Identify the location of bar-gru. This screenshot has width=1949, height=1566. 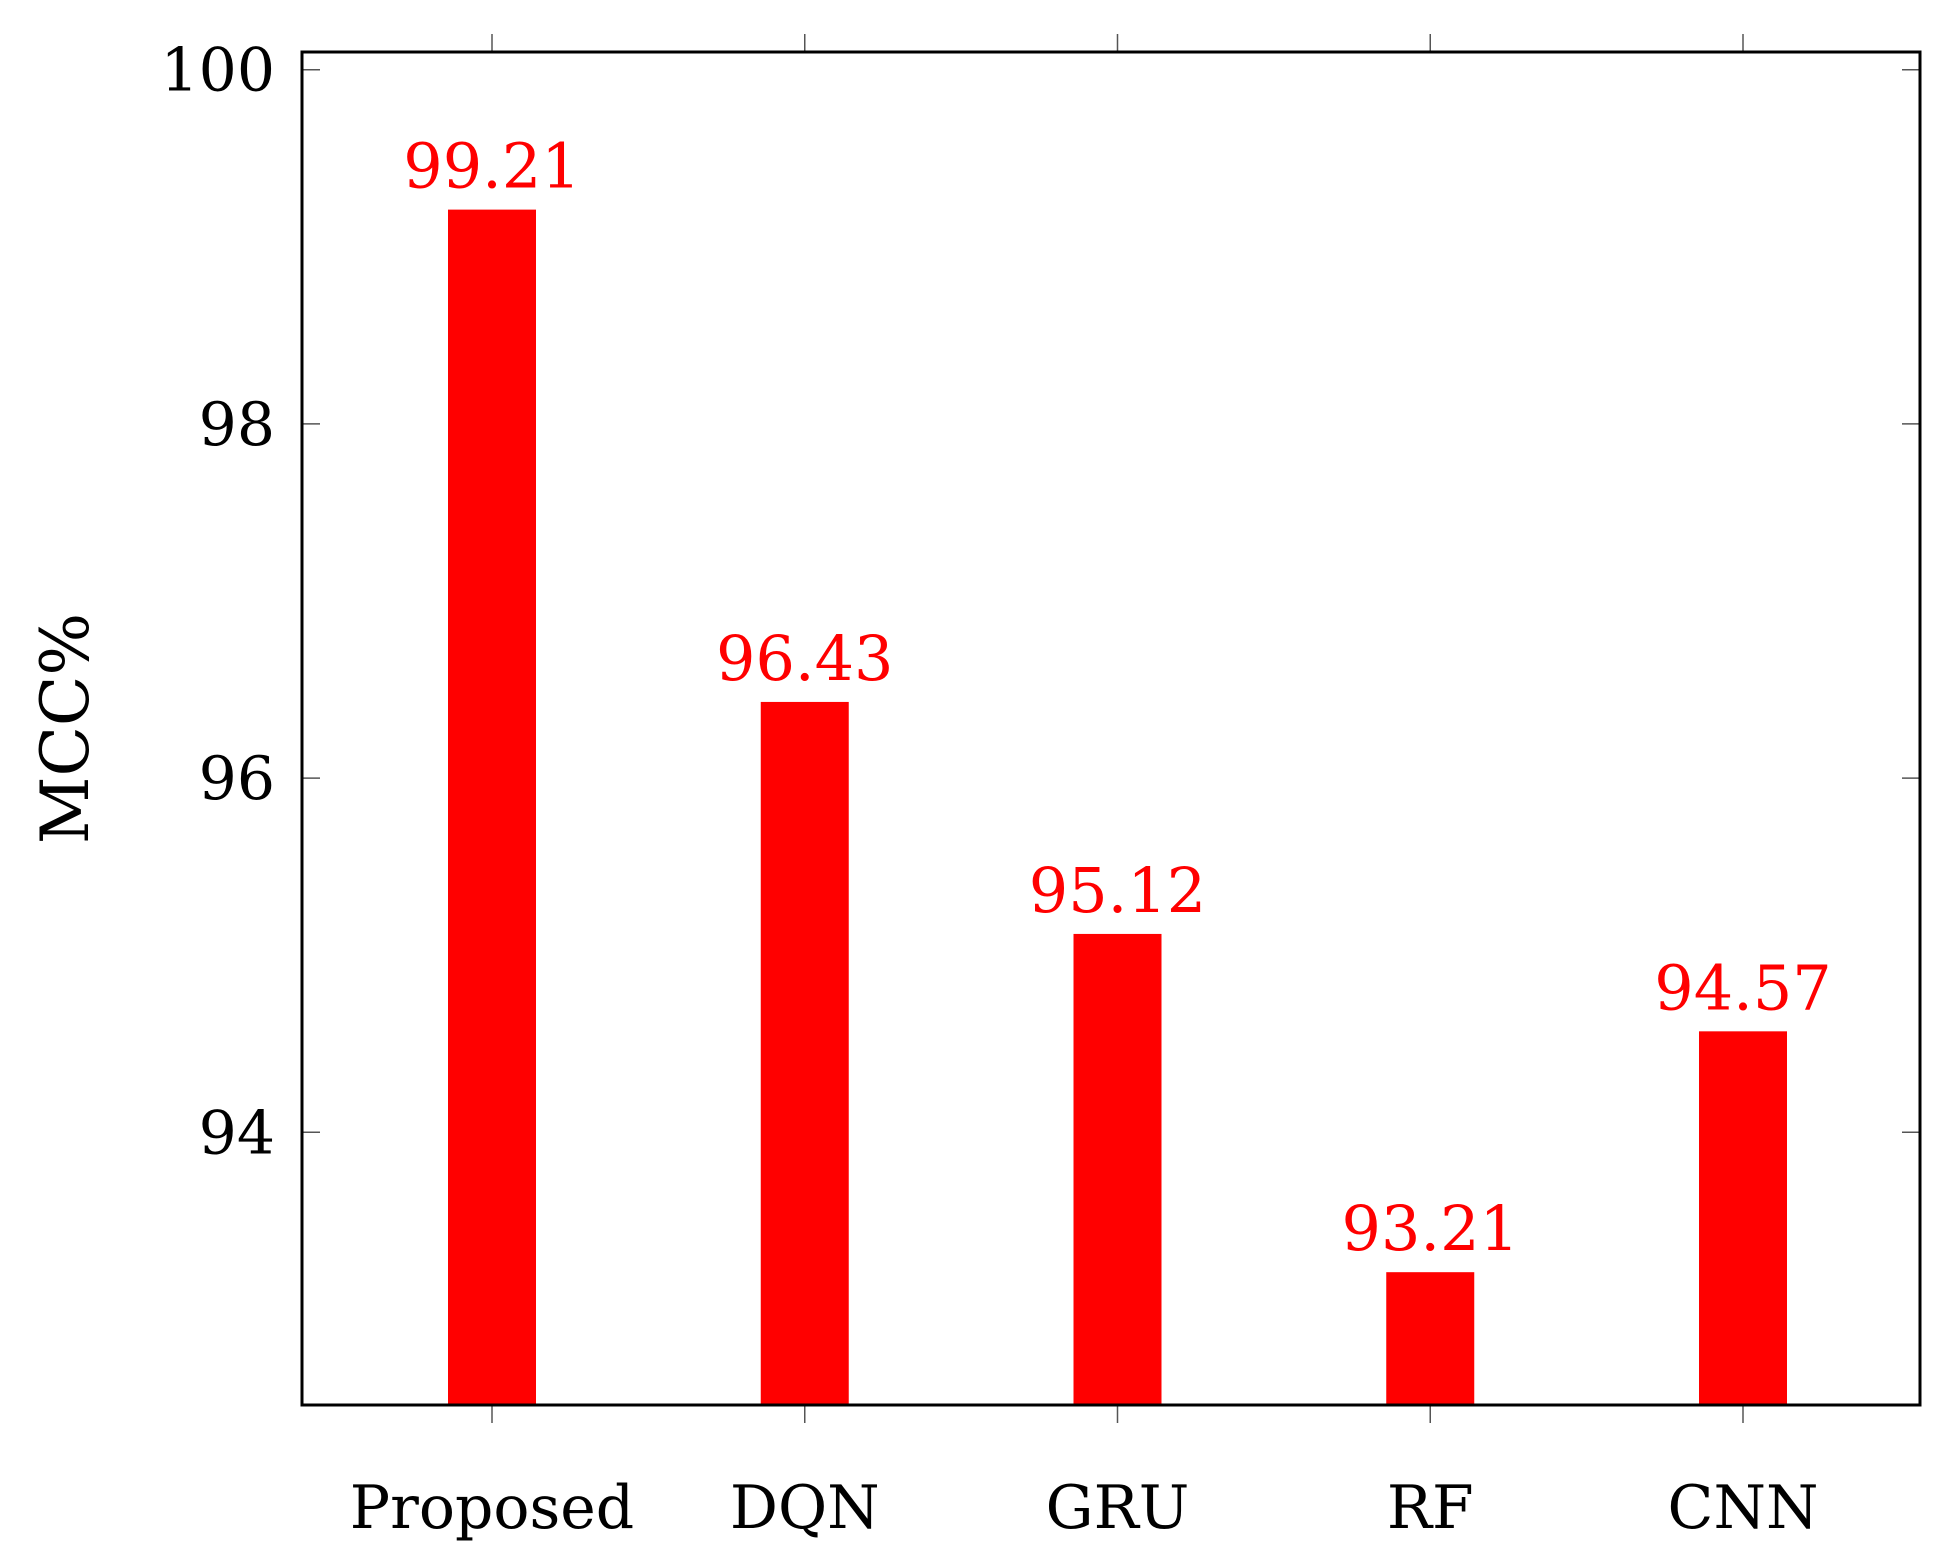
(1117, 1169).